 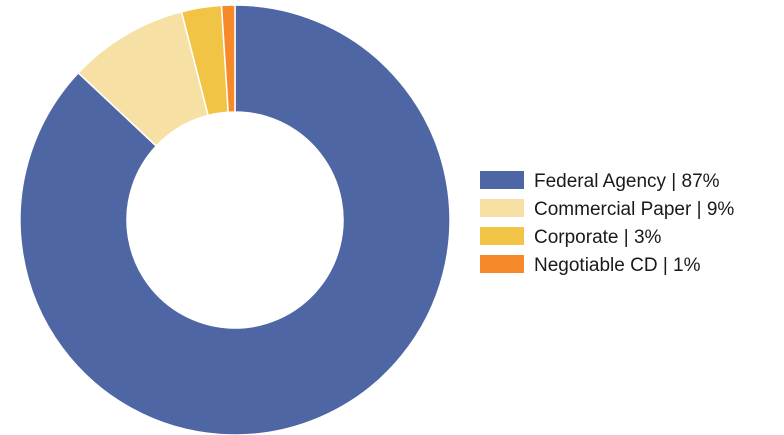 I want to click on legend-label-commercial-paper: Commercial Paper | 9%, so click(x=634, y=209).